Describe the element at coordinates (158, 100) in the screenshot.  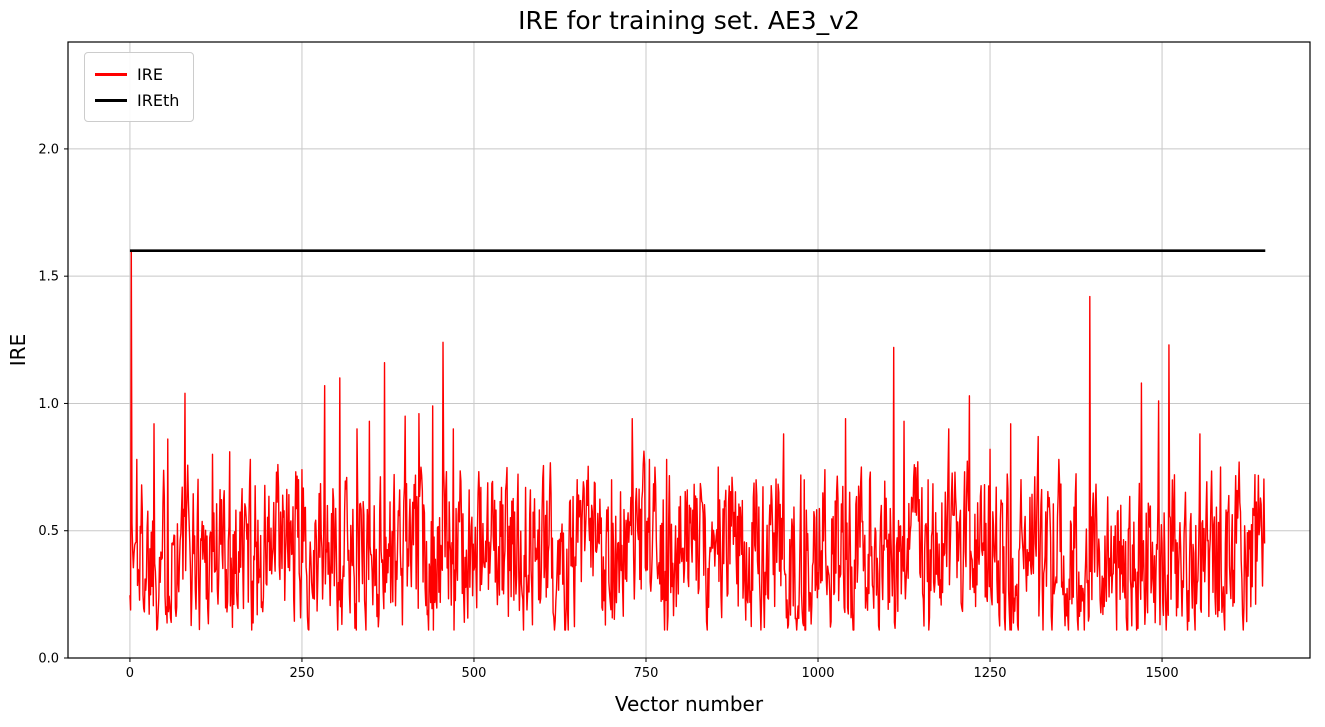
I see `legend-label-ireth: IREth` at that location.